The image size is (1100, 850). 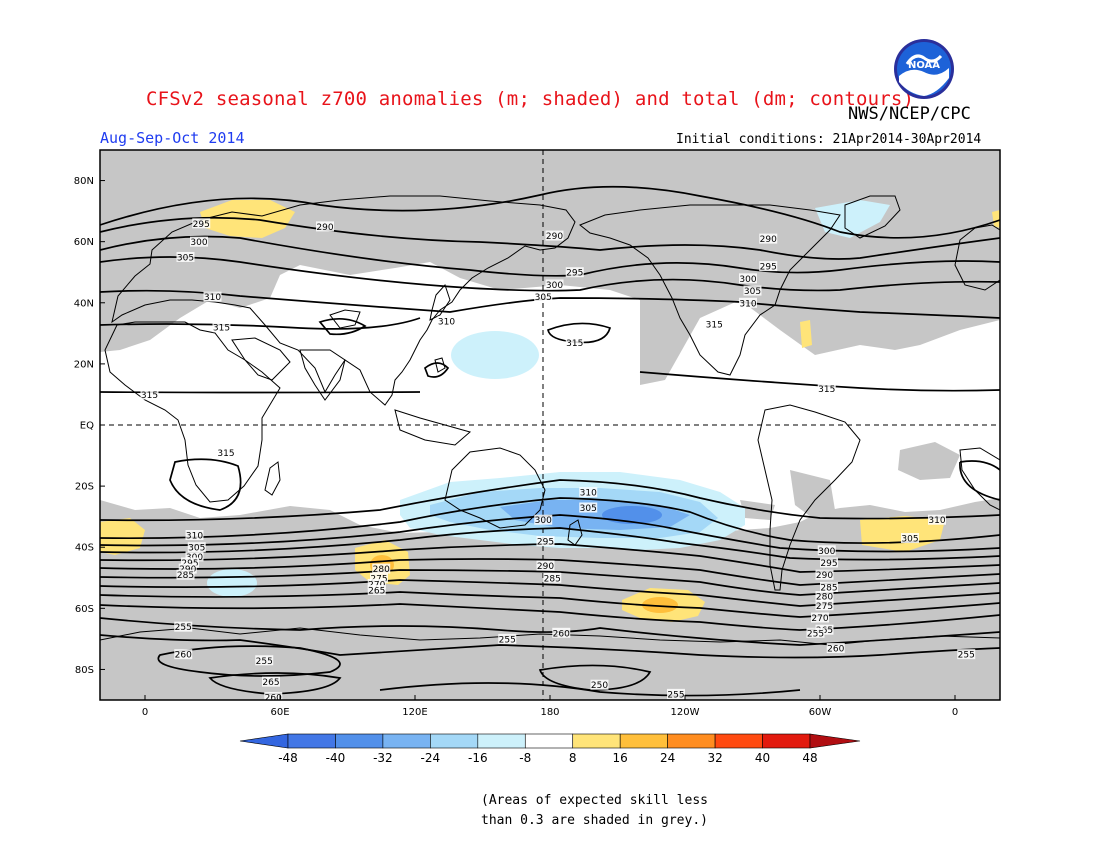 I want to click on contour-270-south, so click(x=550, y=604).